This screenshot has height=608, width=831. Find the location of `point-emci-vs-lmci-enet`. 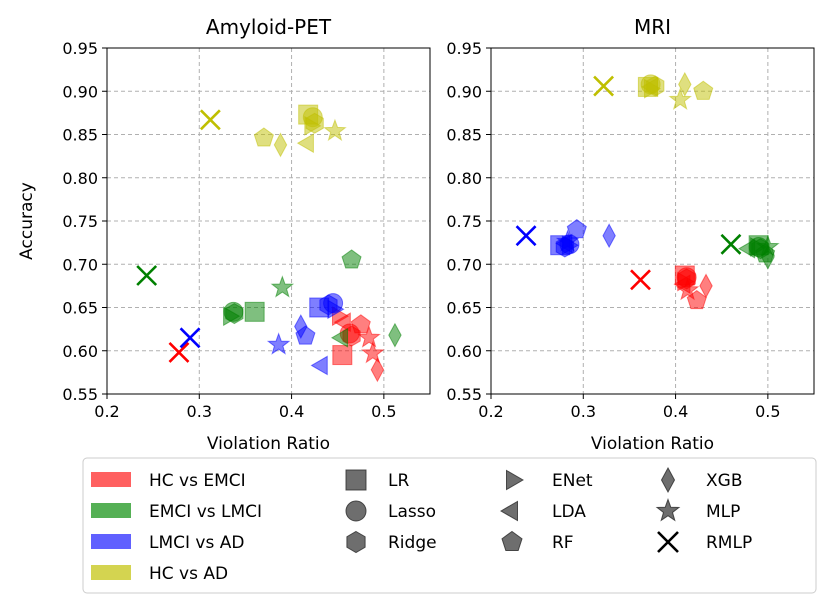

point-emci-vs-lmci-enet is located at coordinates (232, 316).